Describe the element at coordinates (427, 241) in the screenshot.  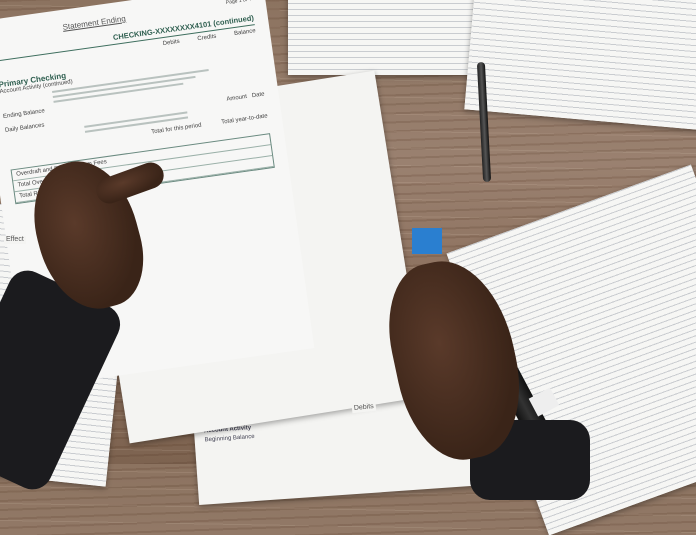
I see `blue-folder` at that location.